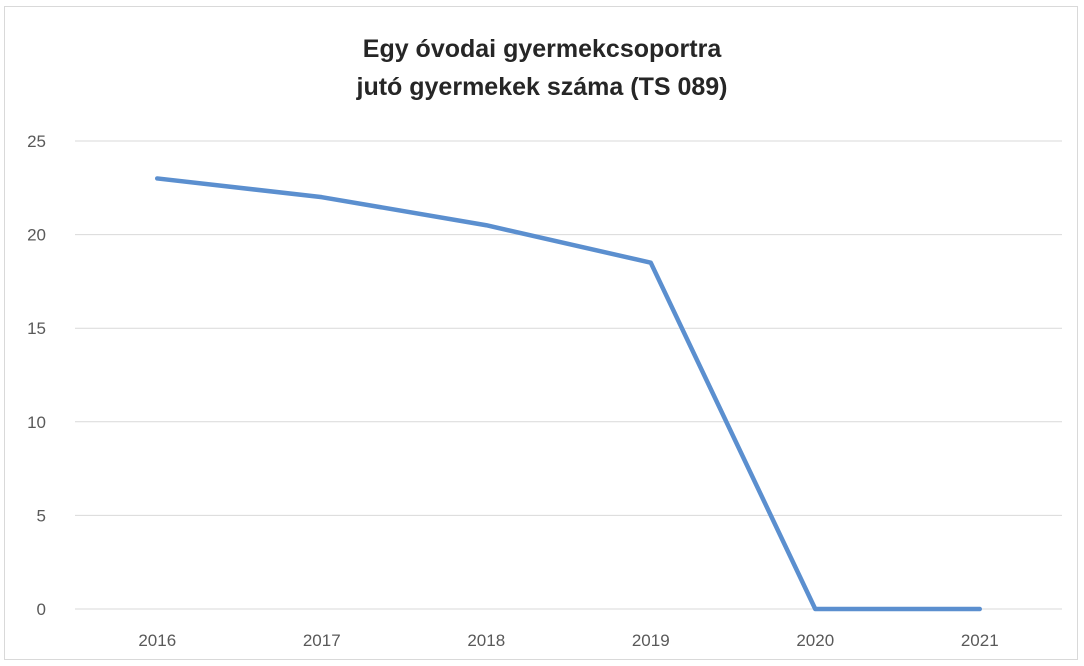 The width and height of the screenshot is (1084, 666). Describe the element at coordinates (486, 640) in the screenshot. I see `x-tick-label-2018: 2018` at that location.